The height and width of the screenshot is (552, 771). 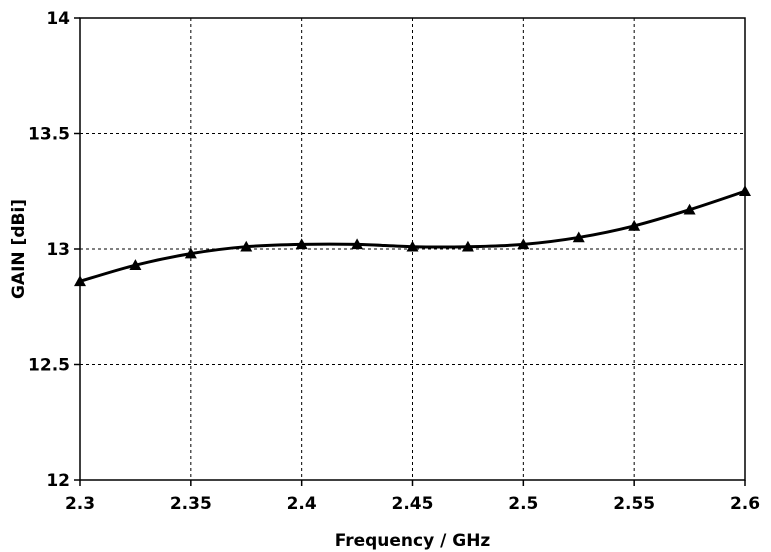 I want to click on x-axis-title: Frequency / GHz, so click(x=413, y=541).